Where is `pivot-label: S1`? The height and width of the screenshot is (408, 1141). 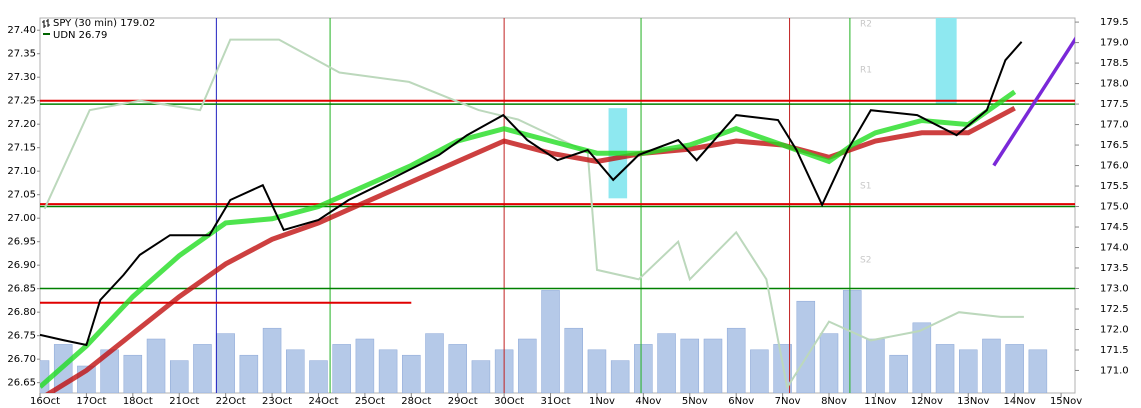 pivot-label: S1 is located at coordinates (865, 187).